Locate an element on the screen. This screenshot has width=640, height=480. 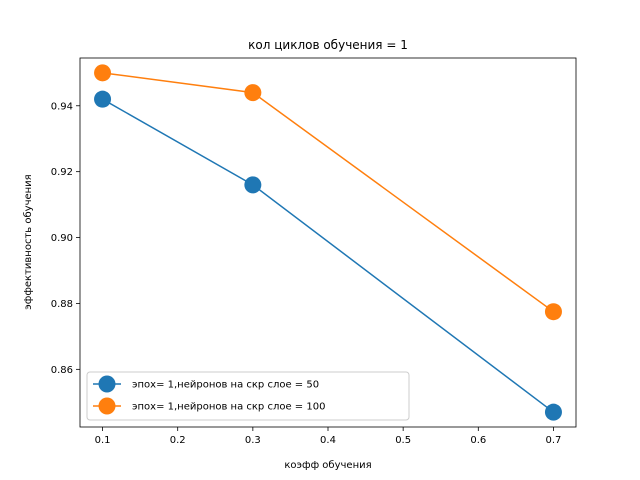
y-tick-label: 0.90 is located at coordinates (62, 238).